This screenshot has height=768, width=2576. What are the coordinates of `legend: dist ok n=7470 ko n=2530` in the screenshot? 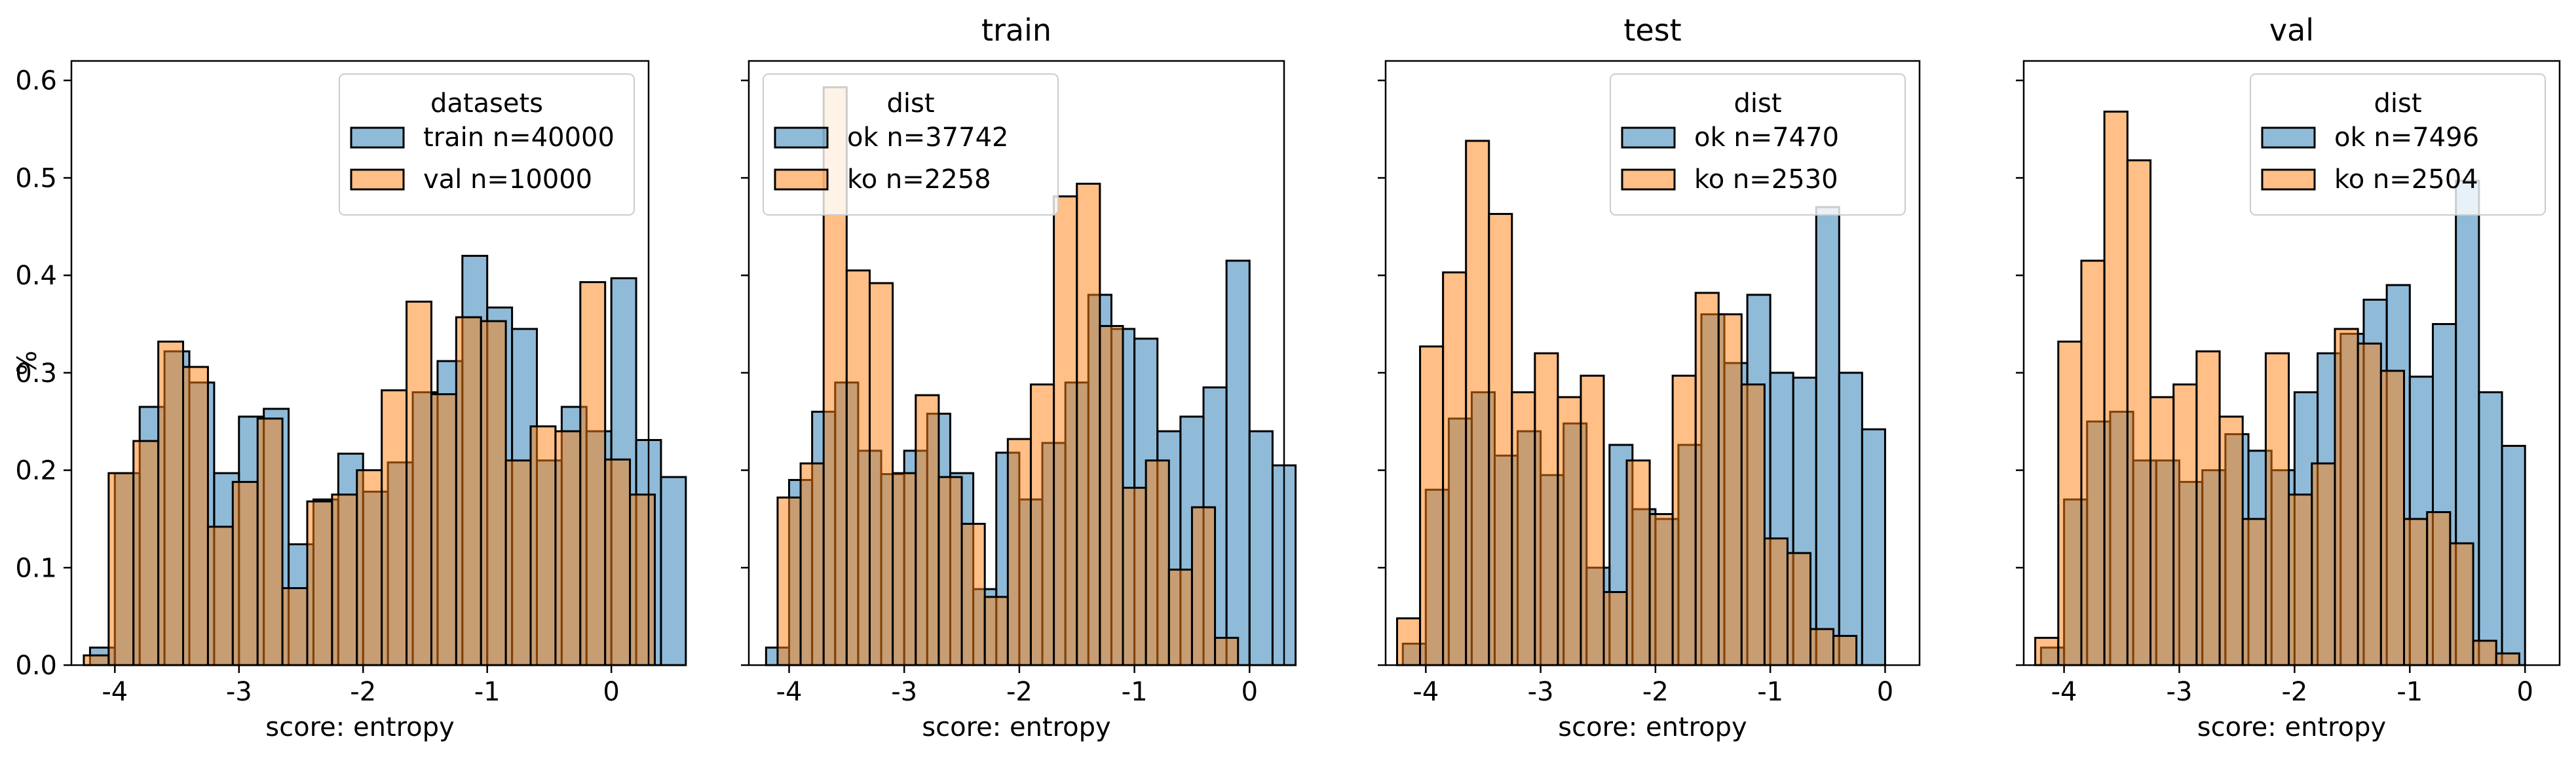 It's located at (1758, 144).